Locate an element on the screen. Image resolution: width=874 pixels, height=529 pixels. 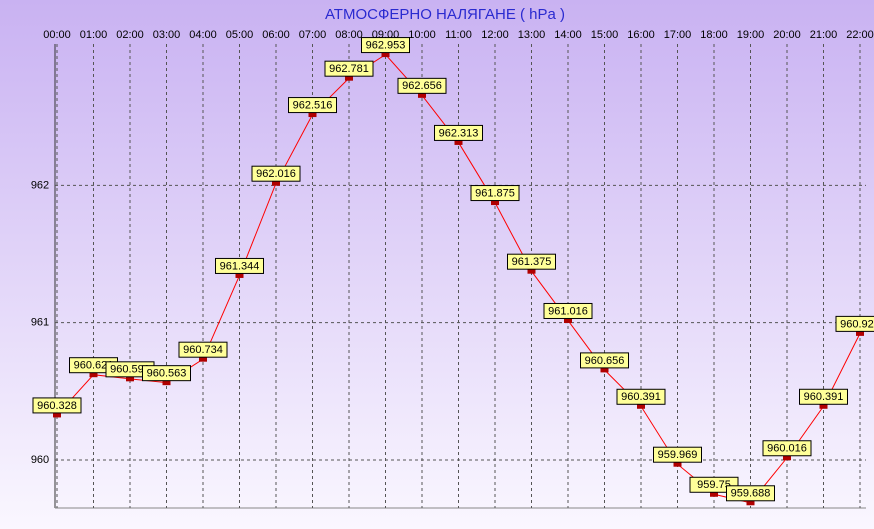
value-label: 961.875 is located at coordinates (495, 193).